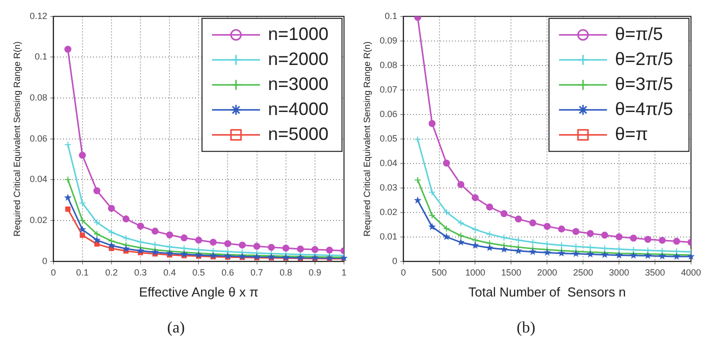 The height and width of the screenshot is (348, 709). Describe the element at coordinates (643, 84) in the screenshot. I see `legend-label: θ=3π/5` at that location.